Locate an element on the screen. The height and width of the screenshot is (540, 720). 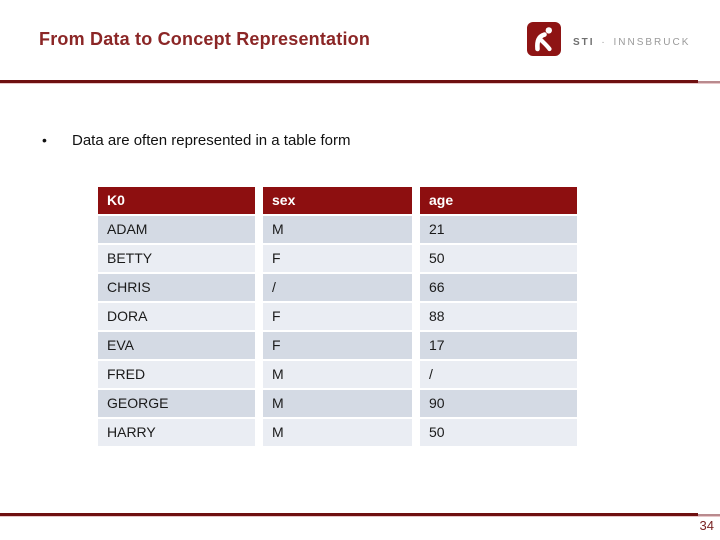
header-divider-underline is located at coordinates (360, 83).